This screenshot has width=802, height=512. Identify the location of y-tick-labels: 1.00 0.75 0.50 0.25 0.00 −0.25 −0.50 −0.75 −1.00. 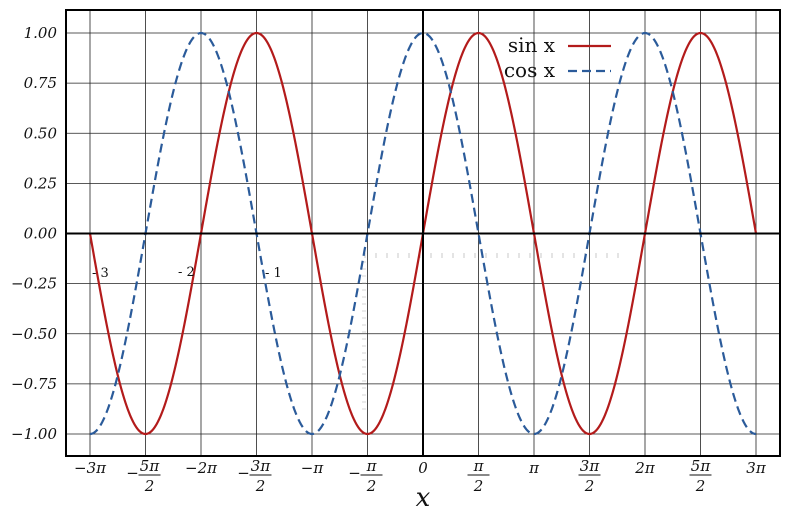
(34, 233).